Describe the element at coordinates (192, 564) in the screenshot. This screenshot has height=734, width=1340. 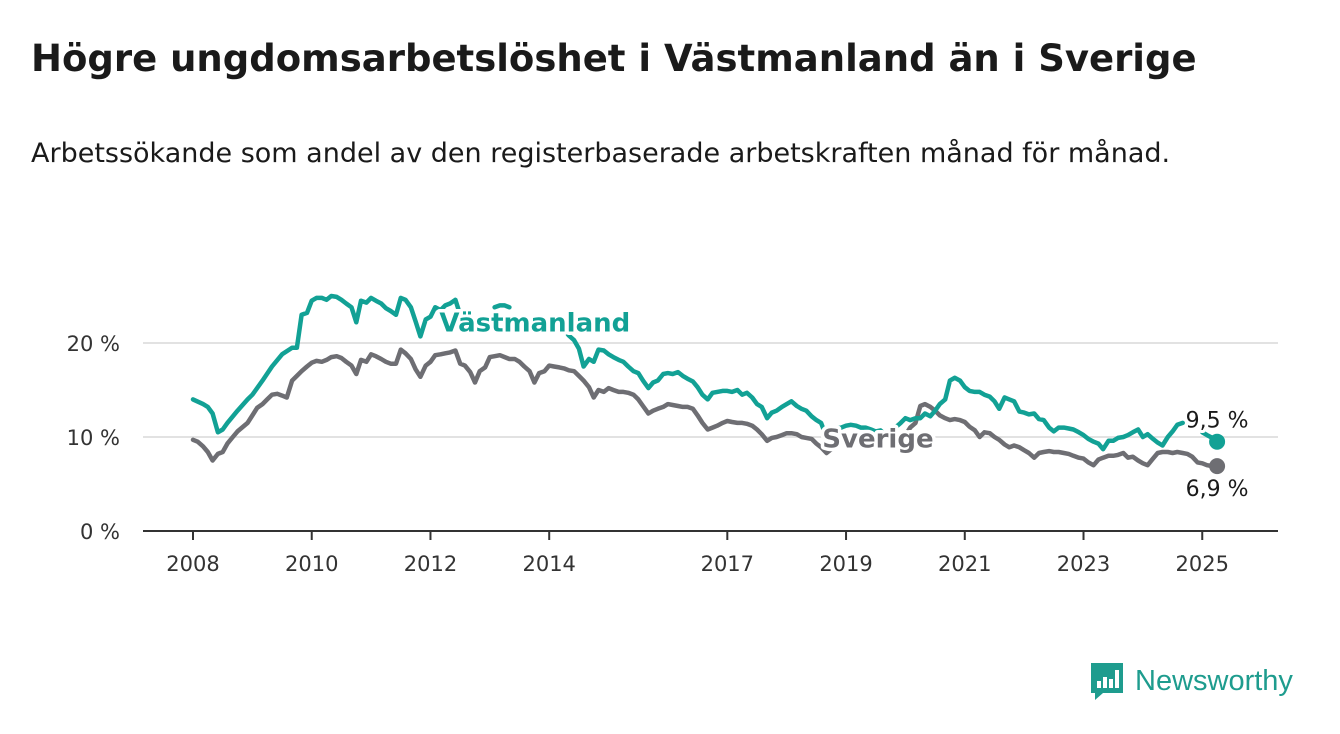
I see `x-tick-label: 2008` at that location.